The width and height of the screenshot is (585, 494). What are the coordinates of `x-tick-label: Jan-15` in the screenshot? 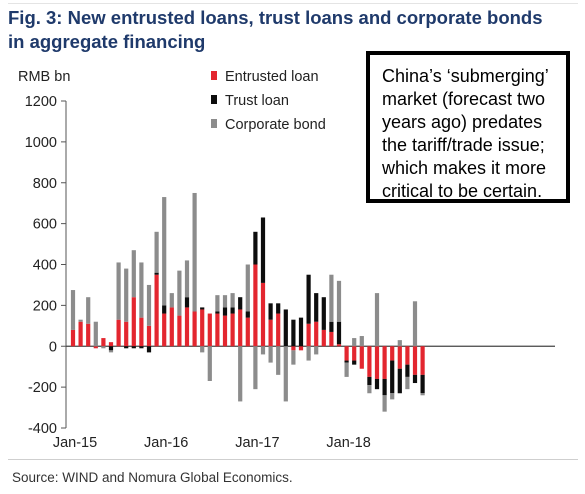 It's located at (75, 443).